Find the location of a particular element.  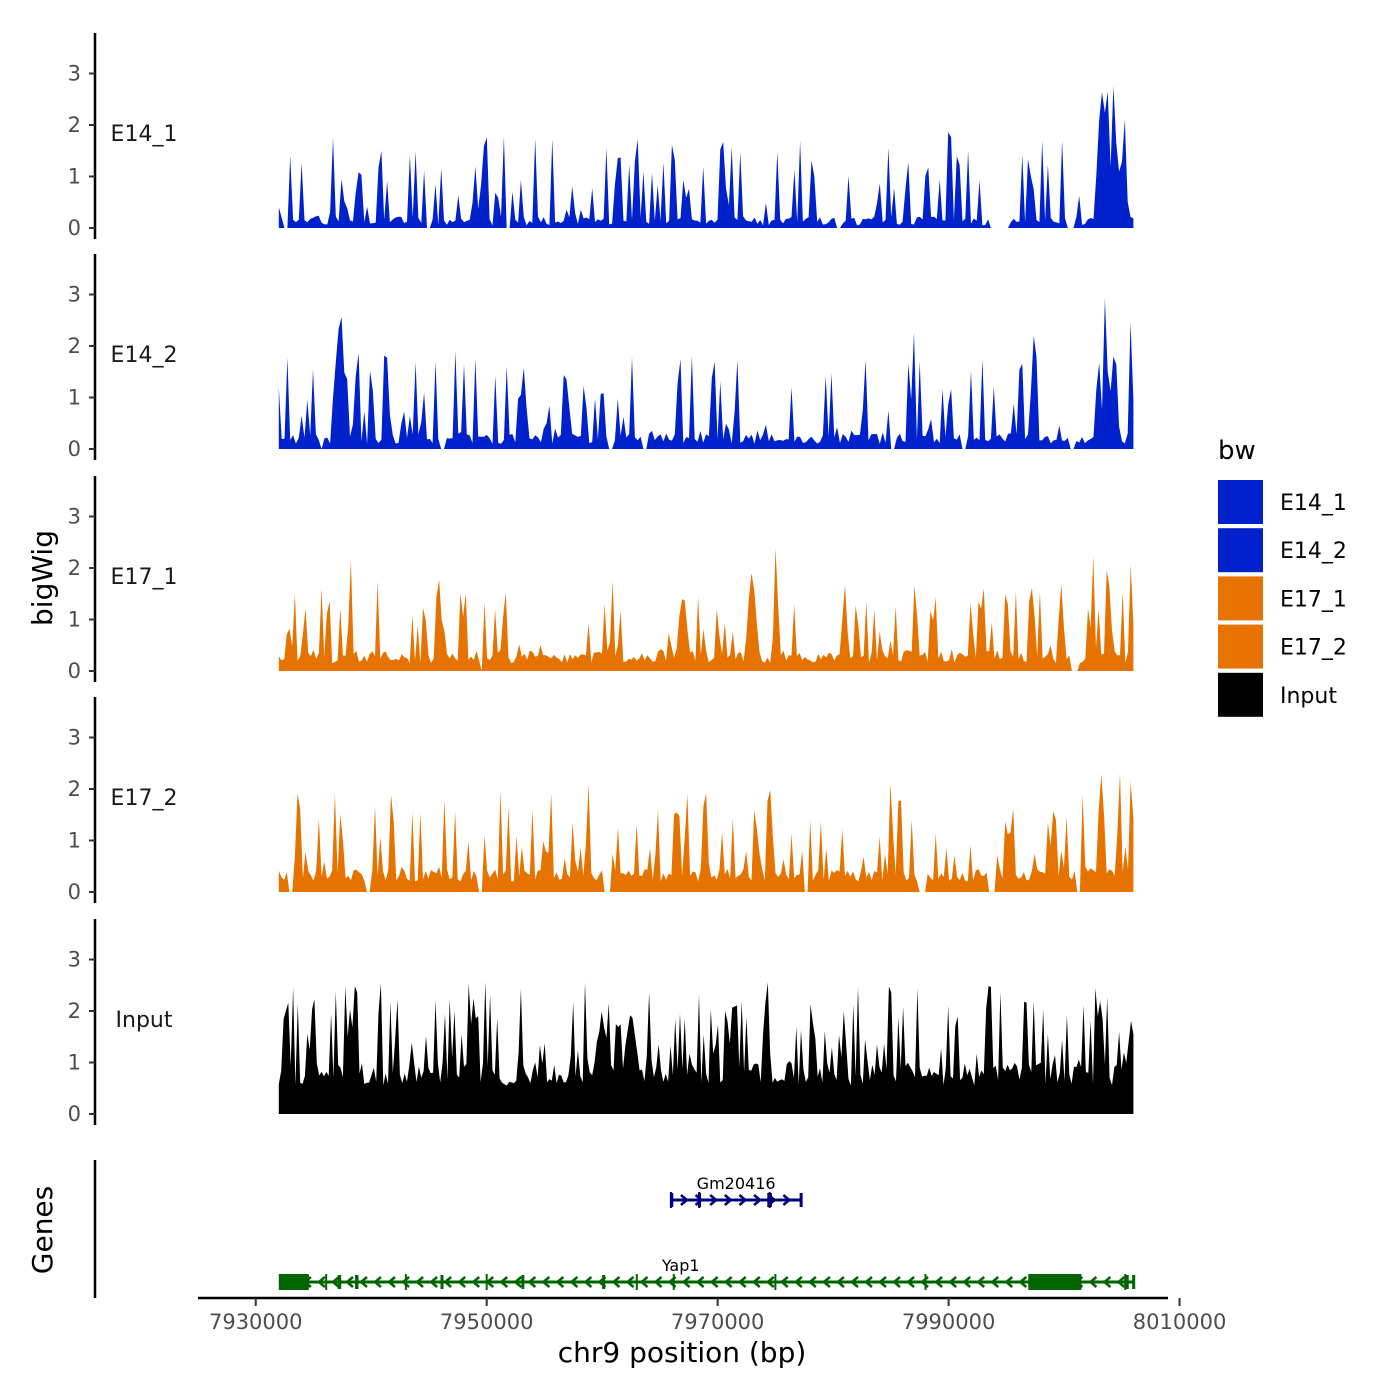

legend-label: E14_1 is located at coordinates (1313, 503).